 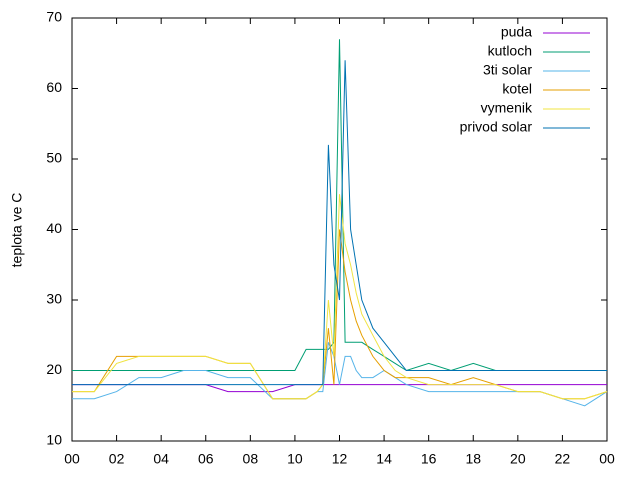 I want to click on legend-label: puda, so click(x=516, y=32).